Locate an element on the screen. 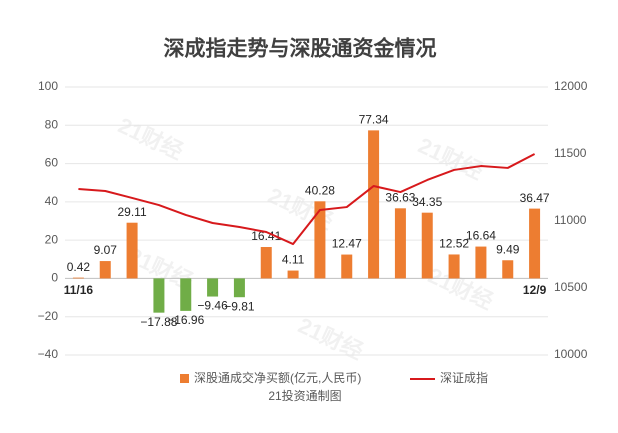  data-label: 4.11 is located at coordinates (293, 260).